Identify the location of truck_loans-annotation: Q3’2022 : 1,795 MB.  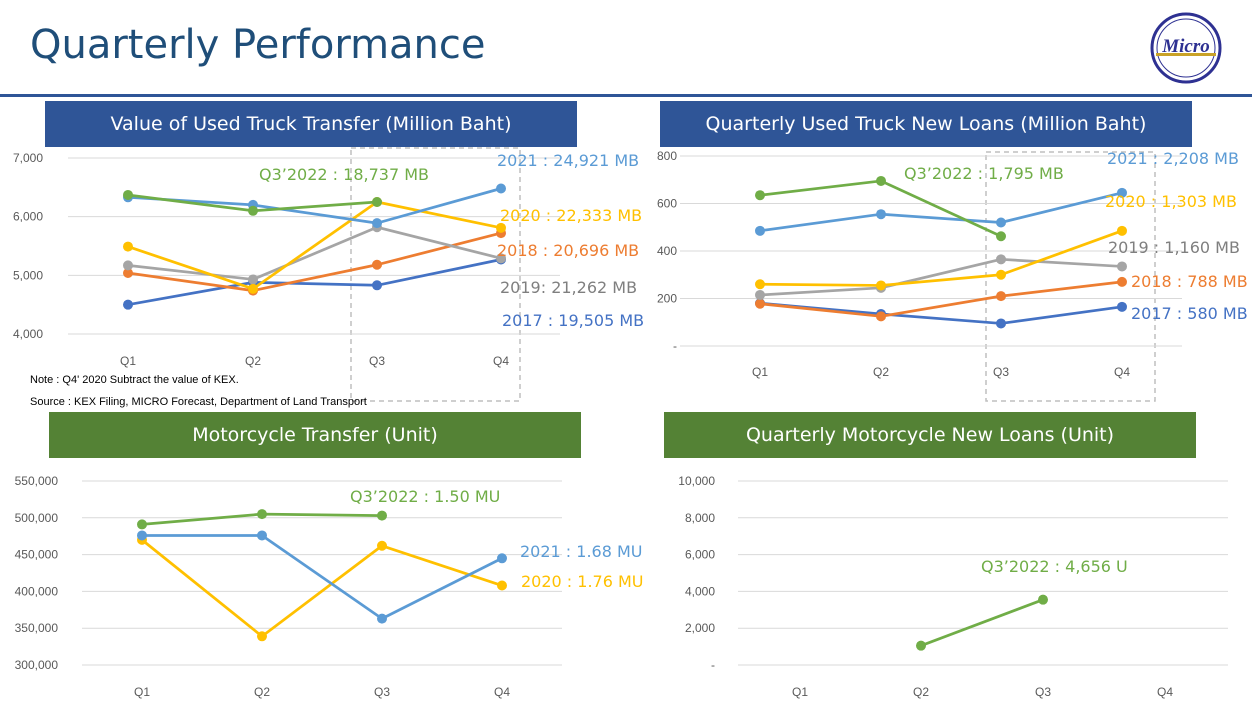
(984, 173).